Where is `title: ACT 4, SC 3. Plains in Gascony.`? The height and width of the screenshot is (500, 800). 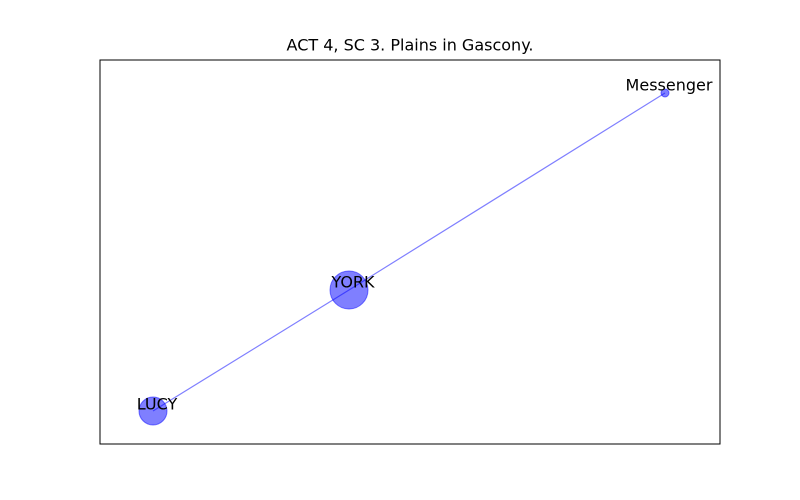
title: ACT 4, SC 3. Plains in Gascony. is located at coordinates (410, 45).